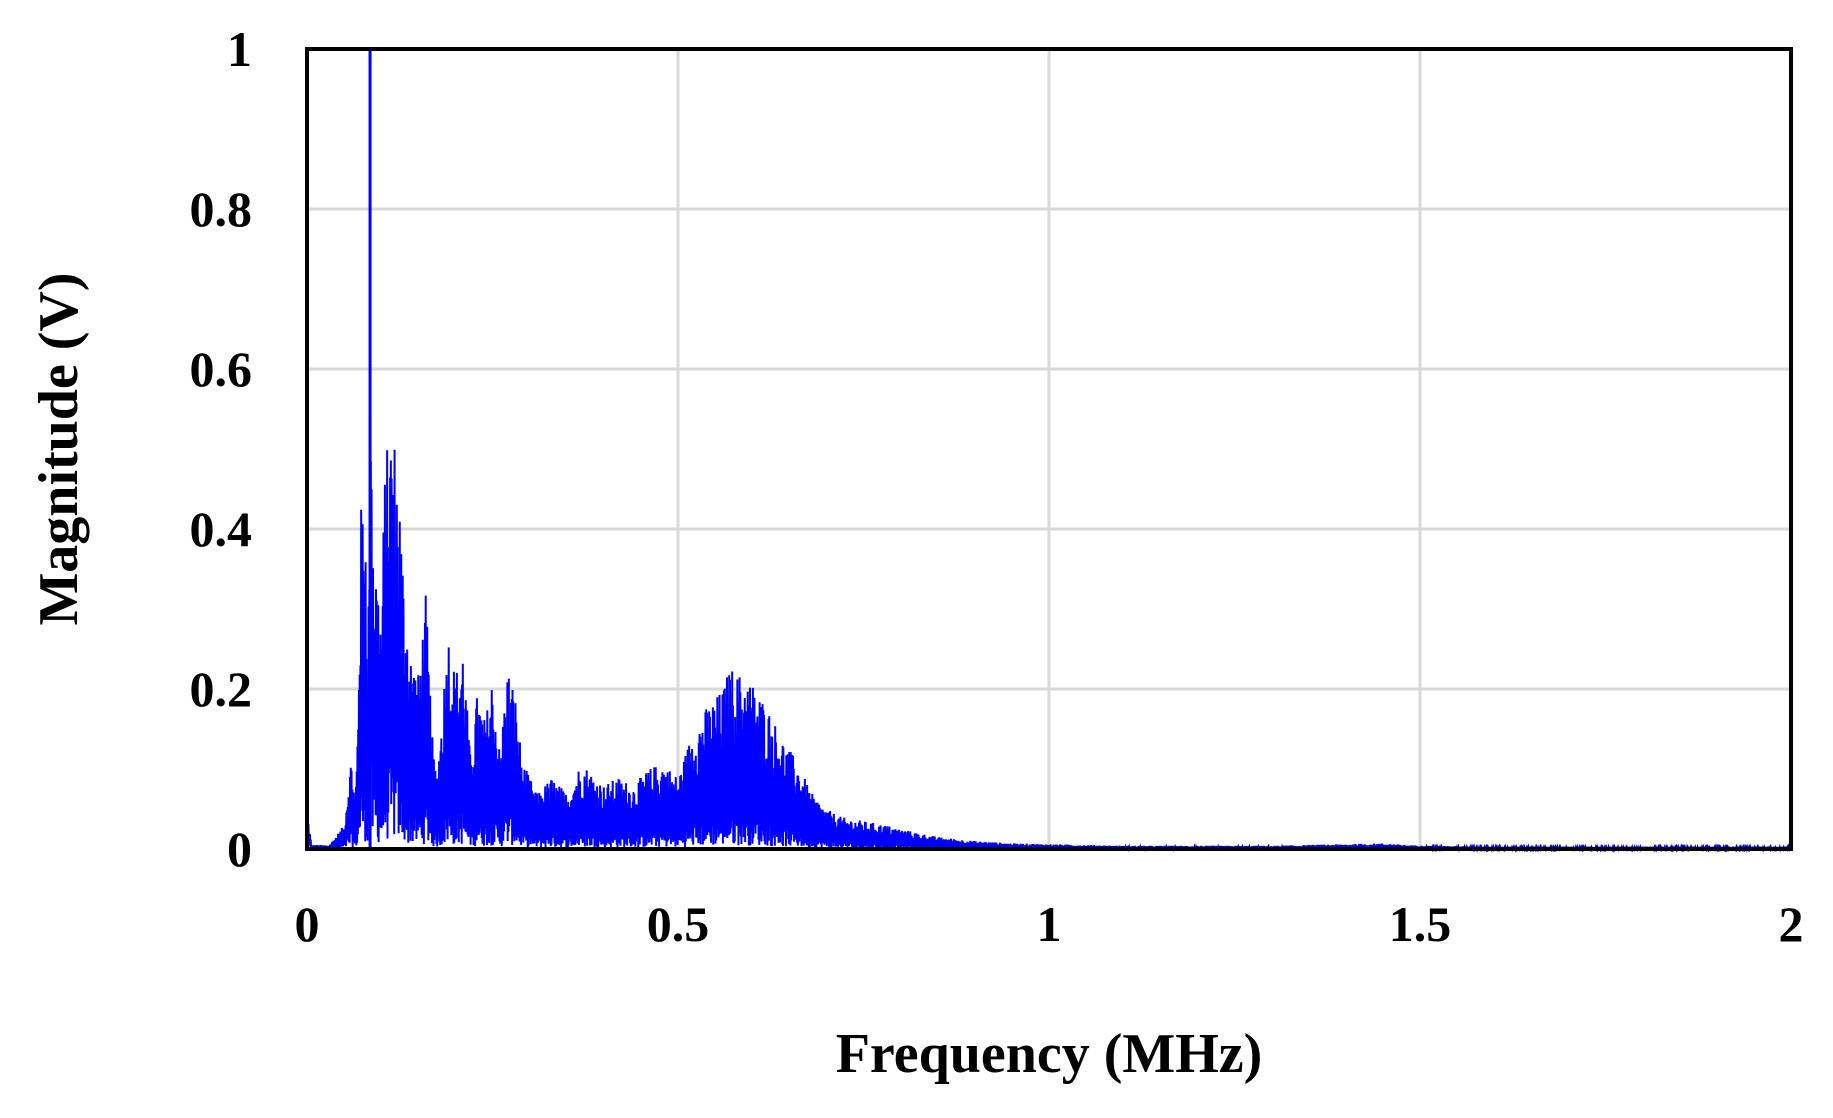  I want to click on y-tick-label: 0.8, so click(221, 209).